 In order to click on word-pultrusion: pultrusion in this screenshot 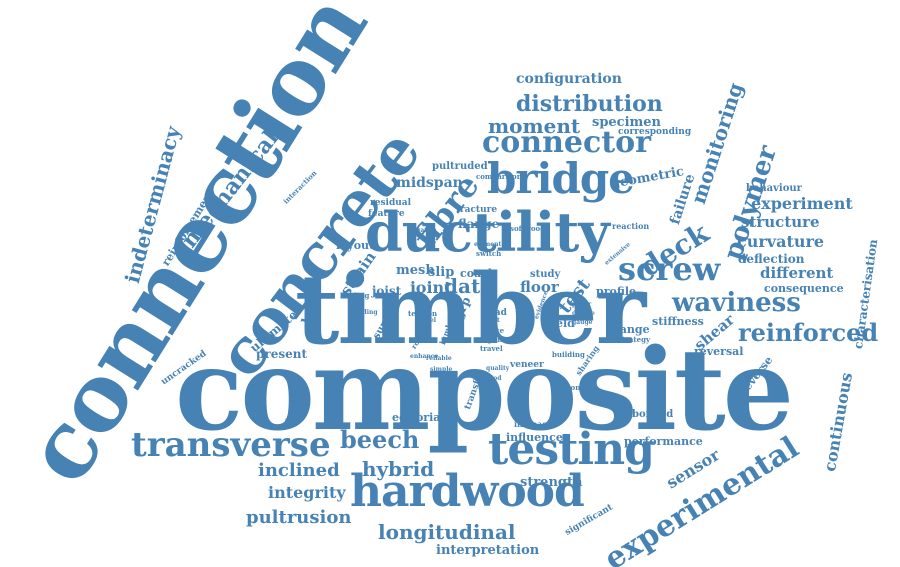, I will do `click(299, 517)`.